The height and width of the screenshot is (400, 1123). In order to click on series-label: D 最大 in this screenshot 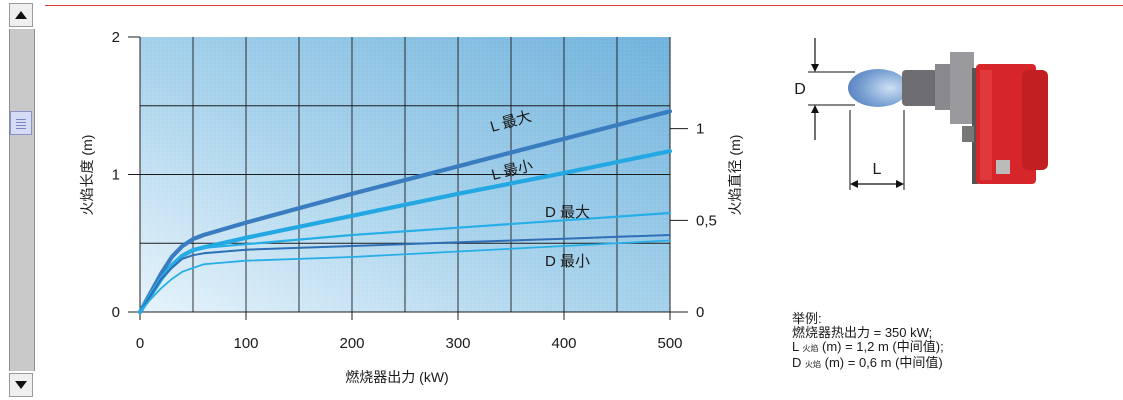, I will do `click(567, 212)`.